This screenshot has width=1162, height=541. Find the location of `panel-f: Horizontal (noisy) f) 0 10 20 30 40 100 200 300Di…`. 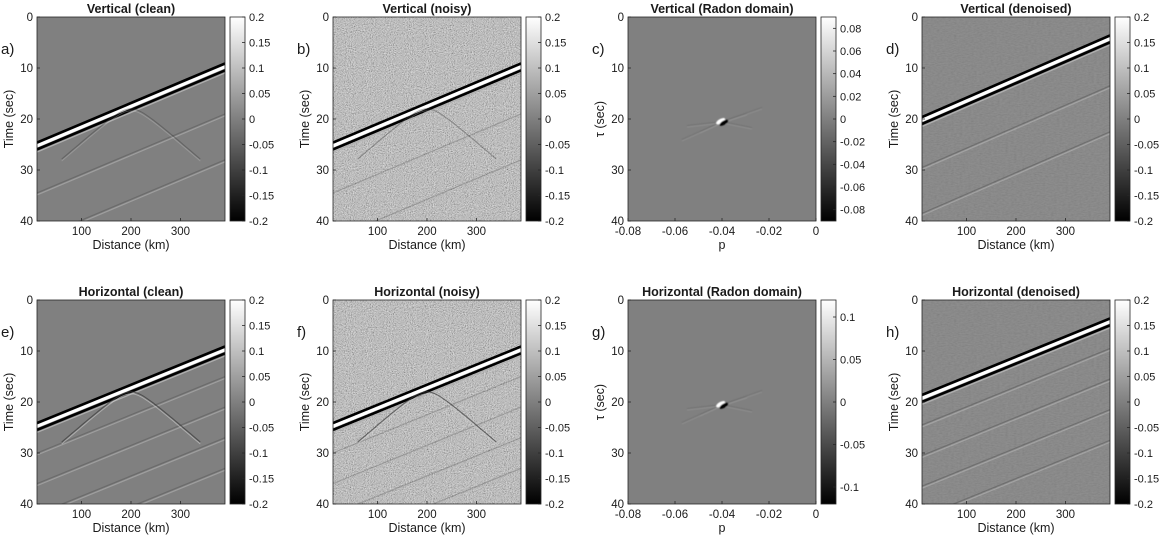

panel-f: Horizontal (noisy) f) 0 10 20 30 40 100 200 300Di… is located at coordinates (433, 410).